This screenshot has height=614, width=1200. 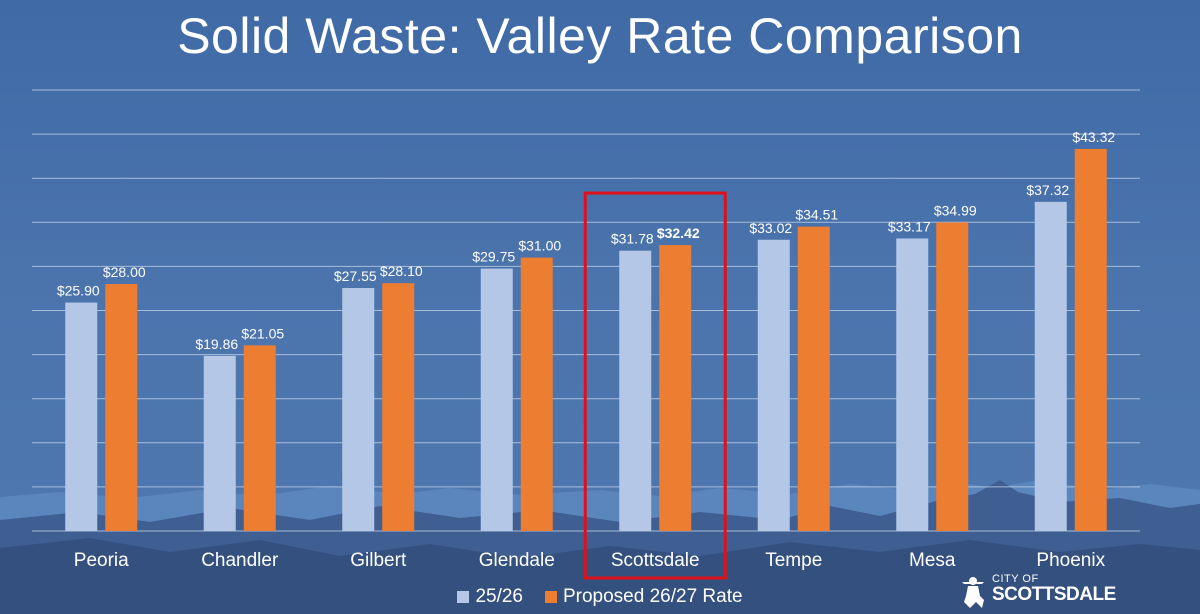 What do you see at coordinates (632, 239) in the screenshot?
I see `data-label-current-scottsdale: $31.78` at bounding box center [632, 239].